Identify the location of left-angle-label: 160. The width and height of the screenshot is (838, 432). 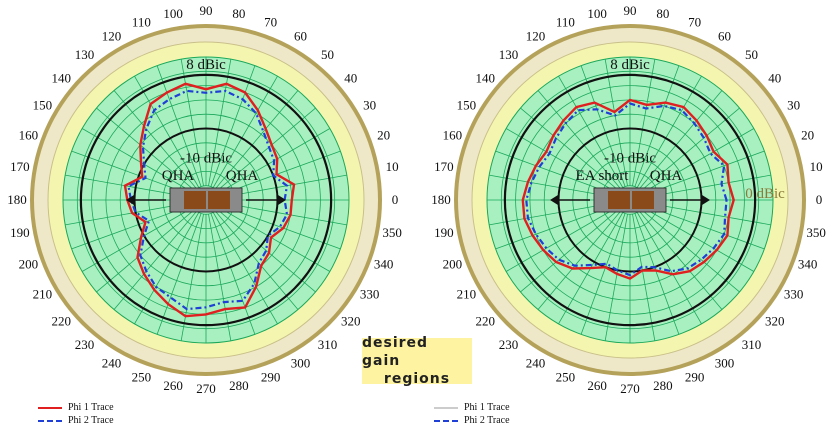
(29, 134).